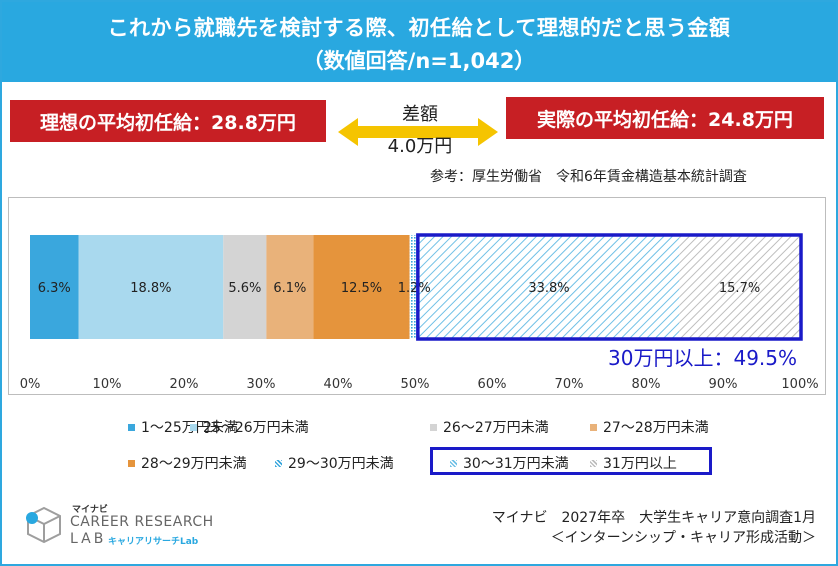  Describe the element at coordinates (418, 132) in the screenshot. I see `difference-arrow-icon` at that location.